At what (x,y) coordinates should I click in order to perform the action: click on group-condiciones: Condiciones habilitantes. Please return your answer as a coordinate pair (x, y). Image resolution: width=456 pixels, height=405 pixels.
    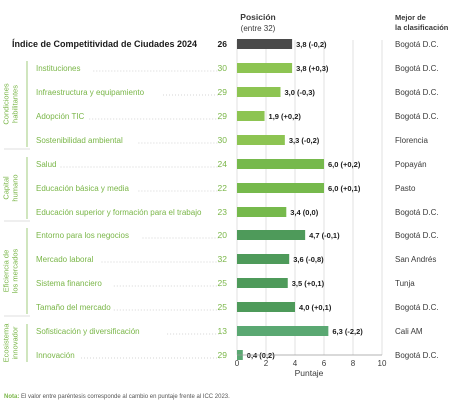
    Looking at the image, I should click on (16, 105).